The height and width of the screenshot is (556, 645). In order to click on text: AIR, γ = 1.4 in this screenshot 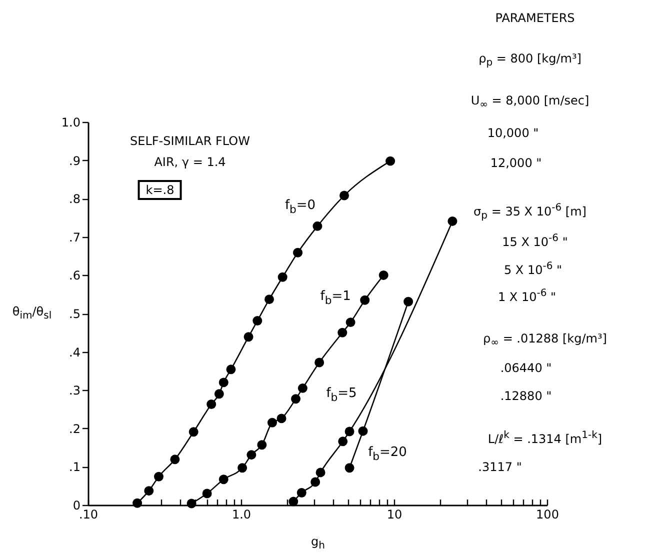, I will do `click(190, 162)`.